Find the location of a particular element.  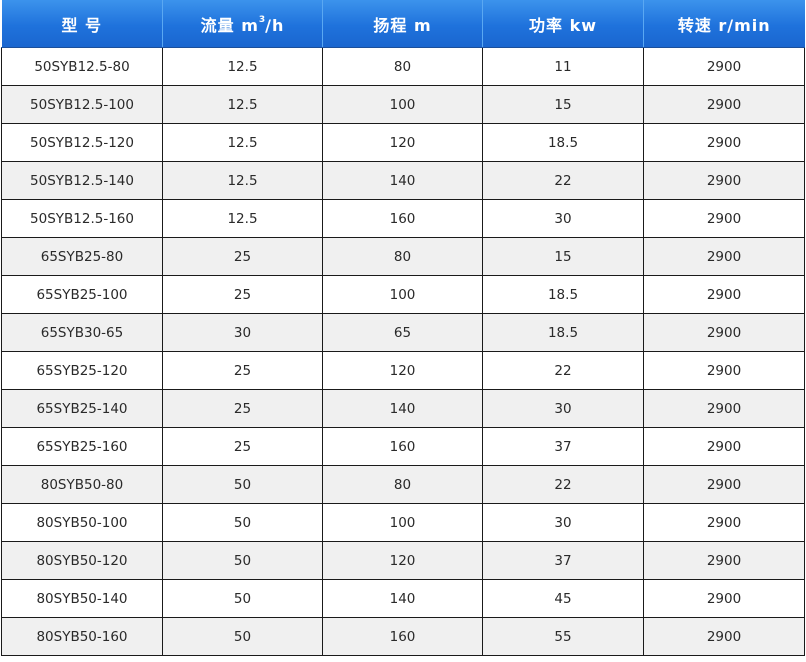

table-row: 65SYB25-100 25 100 18.5 2900 is located at coordinates (403, 294).